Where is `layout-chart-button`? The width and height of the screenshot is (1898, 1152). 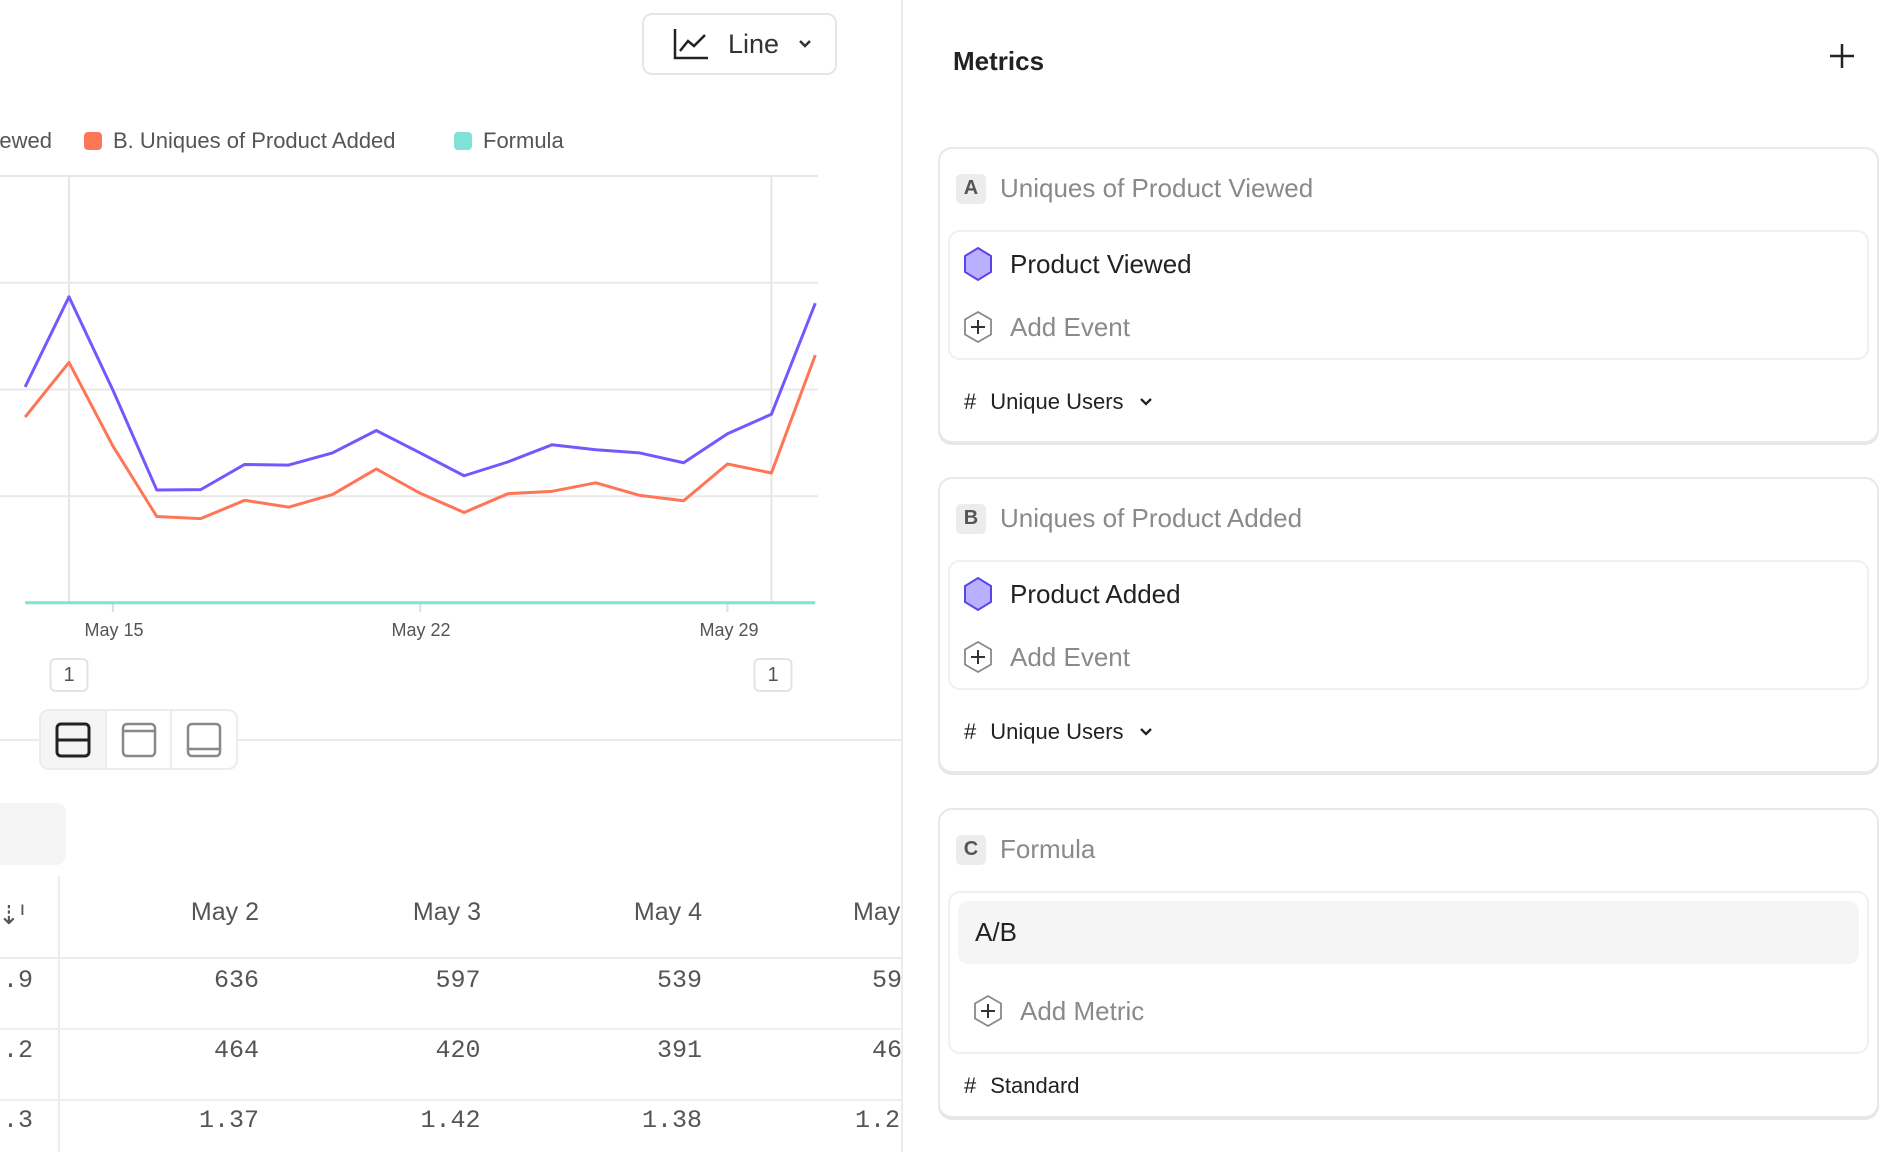
layout-chart-button is located at coordinates (140, 739).